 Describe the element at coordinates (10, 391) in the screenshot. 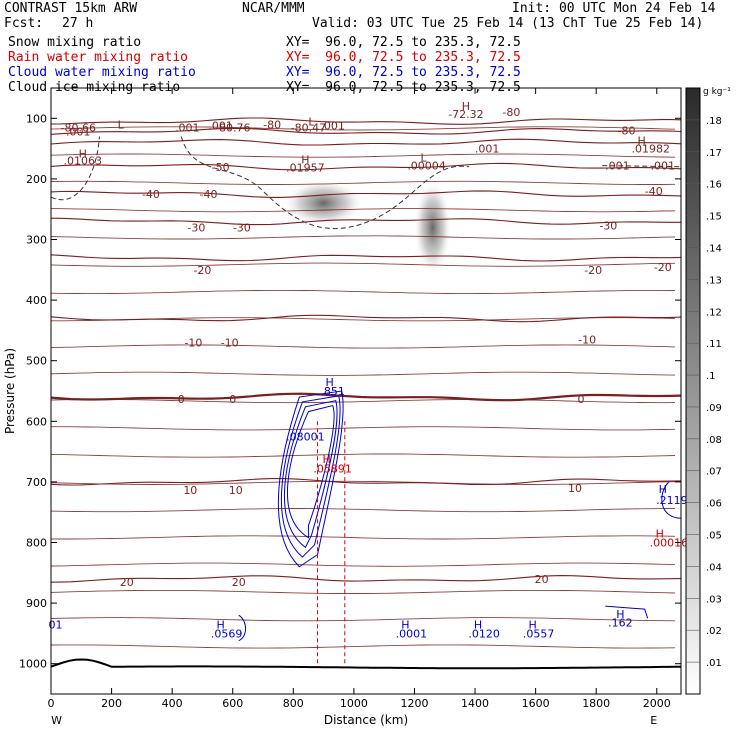

I see `y-axis-label: Pressure (hPa)` at that location.